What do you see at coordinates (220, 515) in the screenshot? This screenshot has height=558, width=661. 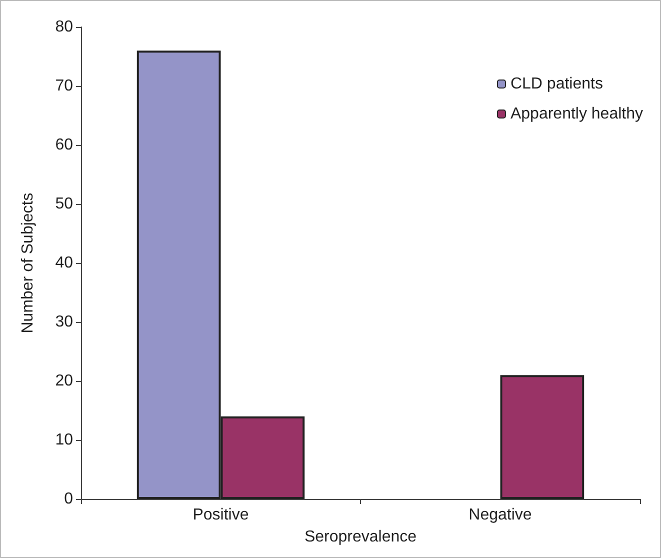 I see `x-tick-label: Positive` at bounding box center [220, 515].